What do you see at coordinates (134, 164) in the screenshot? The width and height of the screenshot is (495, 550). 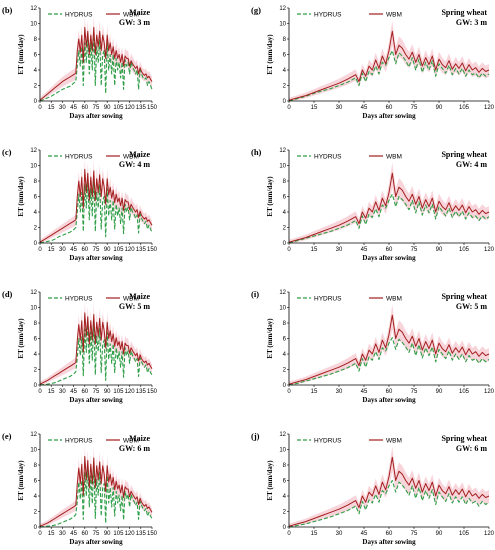 I see `gw-title: GW: 4 m` at bounding box center [134, 164].